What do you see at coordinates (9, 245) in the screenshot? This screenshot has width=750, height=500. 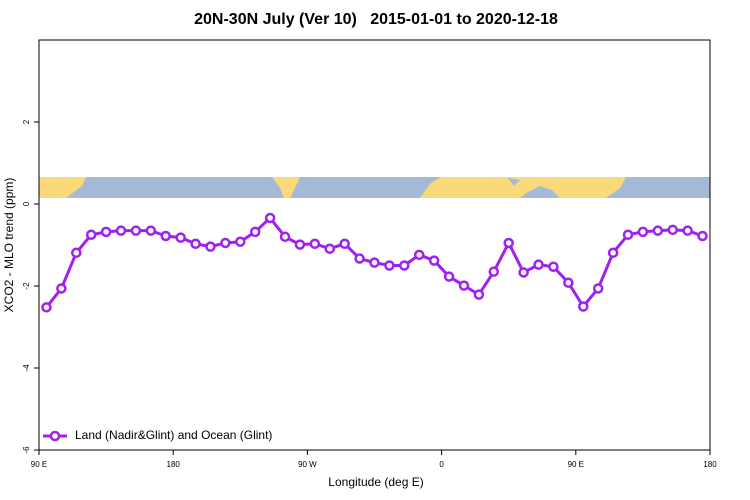 I see `y-axis-label: XCO2 - MLO trend (ppm)` at bounding box center [9, 245].